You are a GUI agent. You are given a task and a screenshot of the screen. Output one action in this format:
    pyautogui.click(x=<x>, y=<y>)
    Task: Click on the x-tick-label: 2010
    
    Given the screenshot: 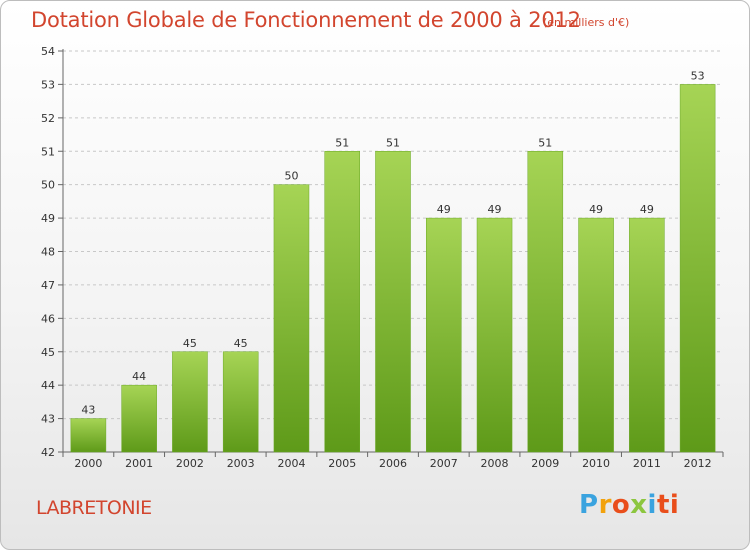 What is the action you would take?
    pyautogui.click(x=596, y=463)
    